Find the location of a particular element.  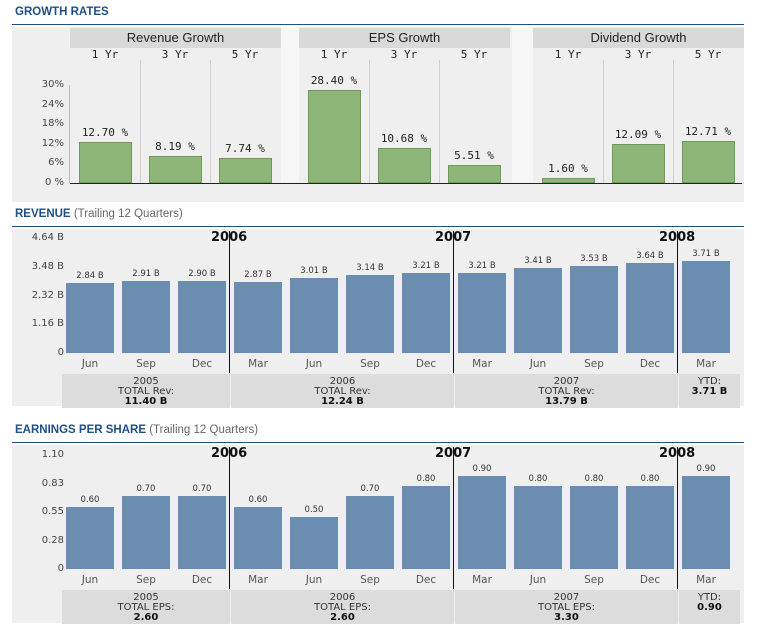

revenue-value-label: 3.53 B is located at coordinates (594, 258).